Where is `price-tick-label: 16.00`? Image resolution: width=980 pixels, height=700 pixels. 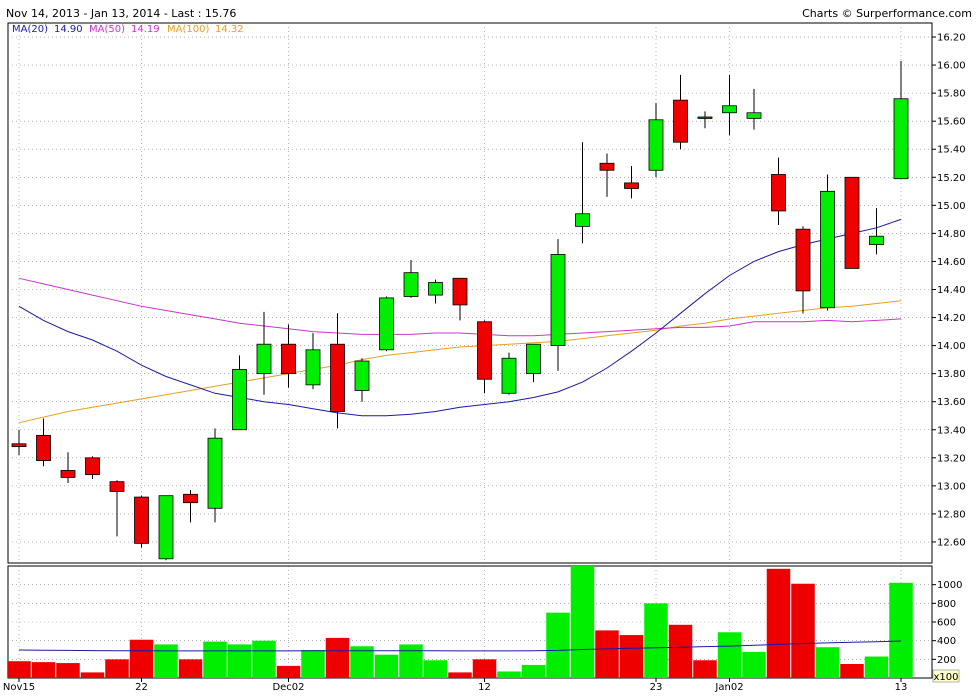 price-tick-label: 16.00 is located at coordinates (951, 66).